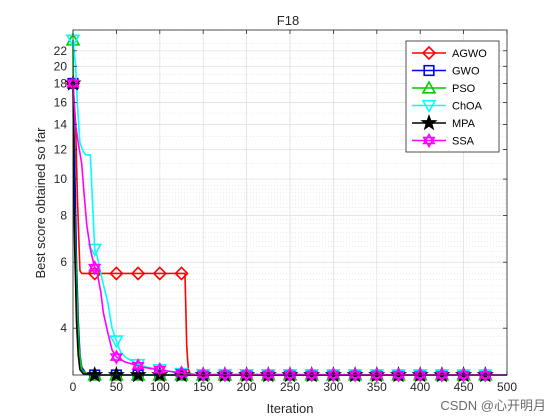  What do you see at coordinates (463, 142) in the screenshot?
I see `legend-label: SSA` at bounding box center [463, 142].